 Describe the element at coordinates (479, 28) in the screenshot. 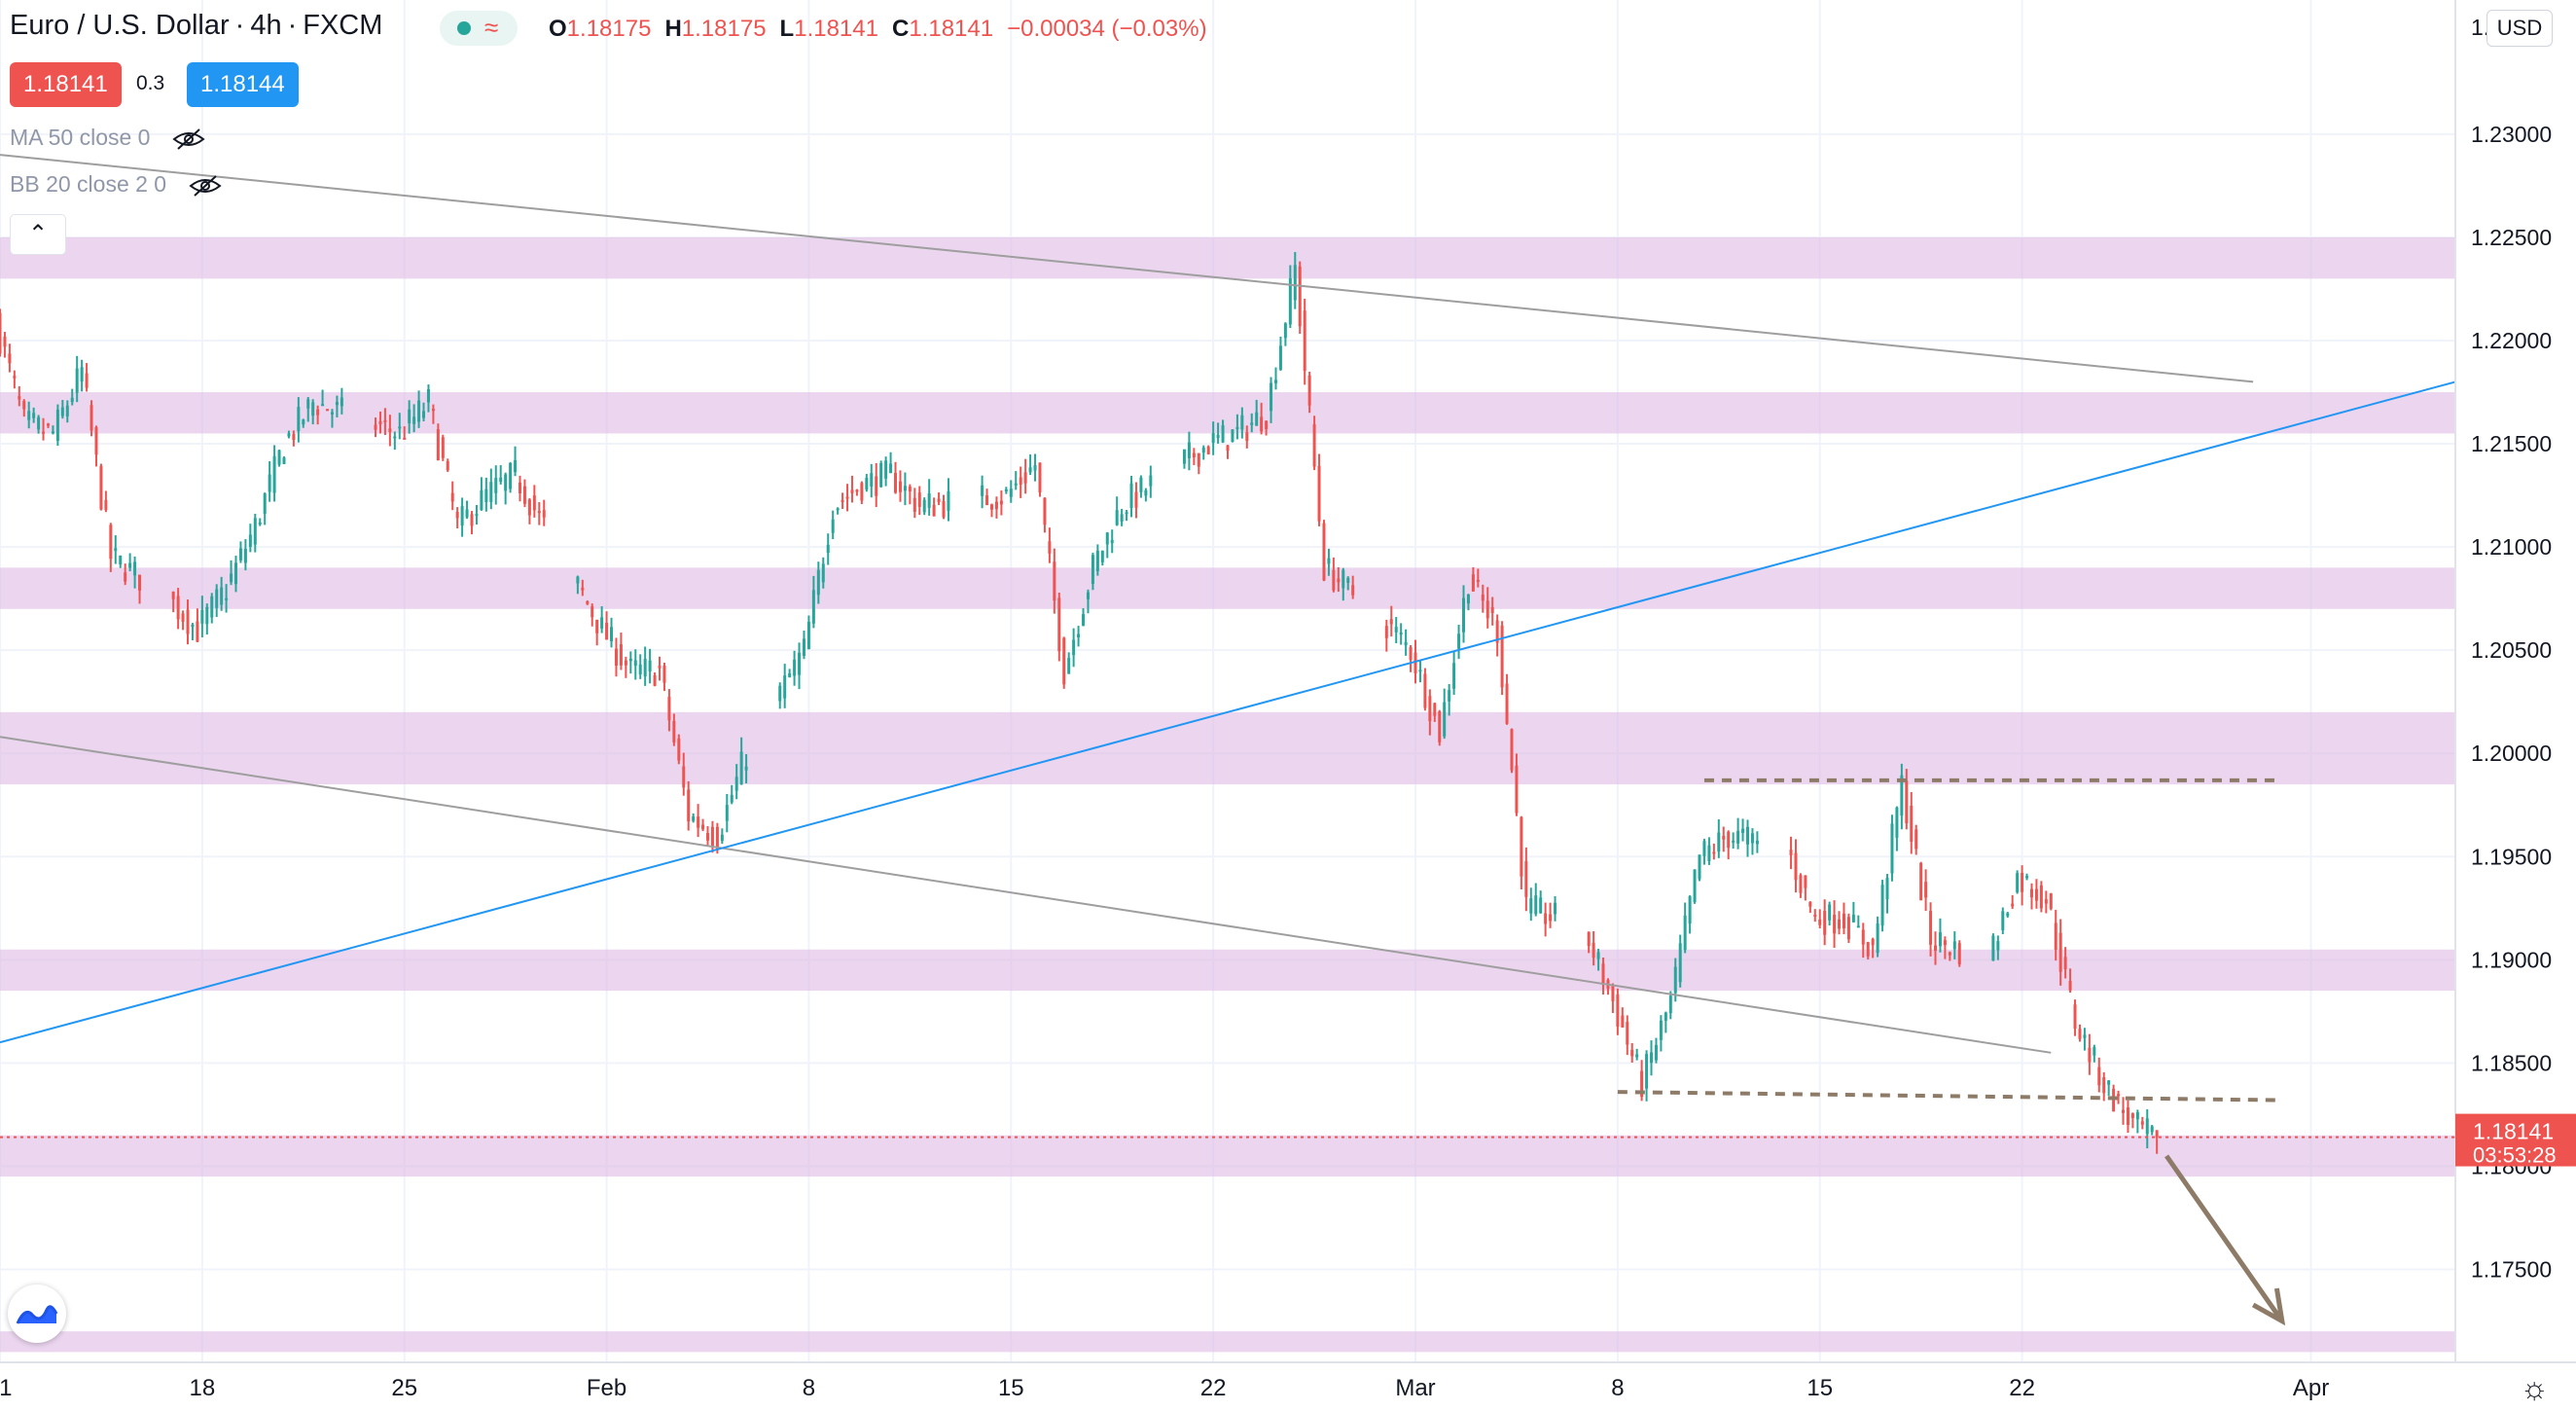

I see `market-status-pill: ≈` at that location.